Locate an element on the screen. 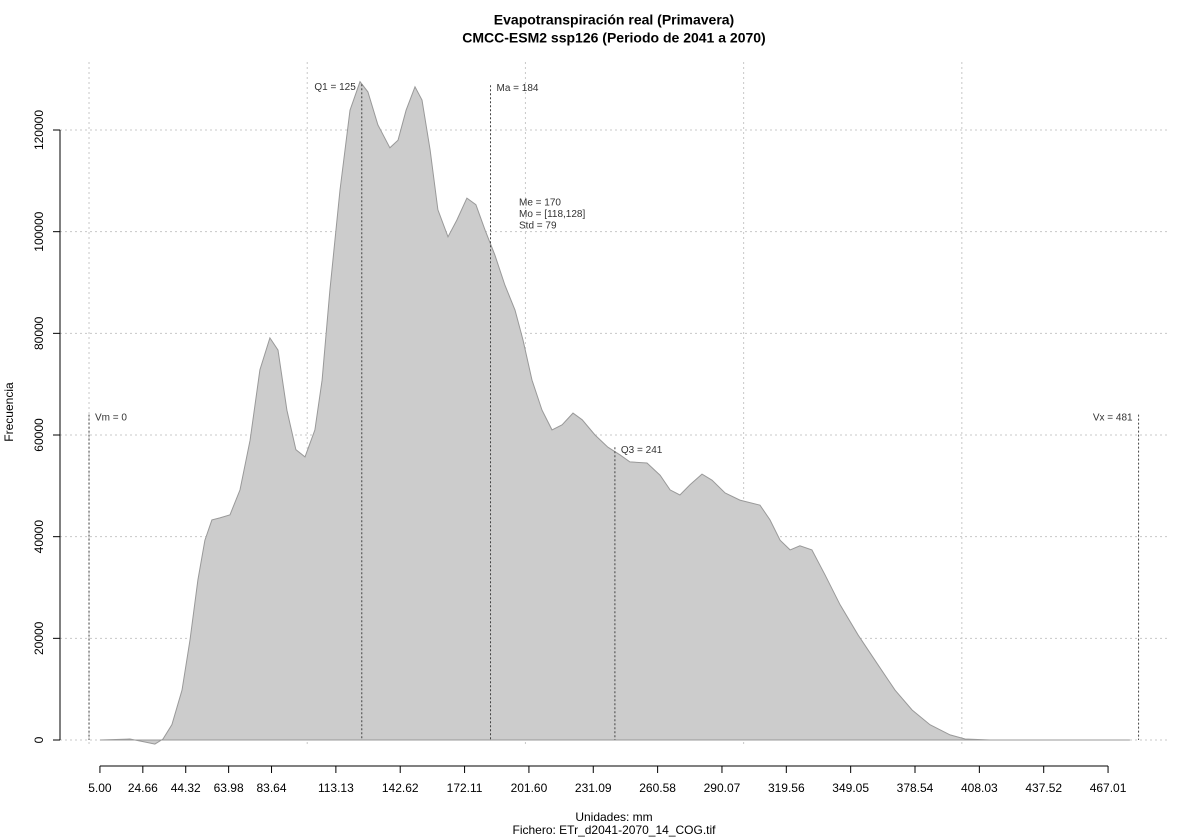 The image size is (1200, 840). x-tick-label: 467.01 is located at coordinates (1108, 788).